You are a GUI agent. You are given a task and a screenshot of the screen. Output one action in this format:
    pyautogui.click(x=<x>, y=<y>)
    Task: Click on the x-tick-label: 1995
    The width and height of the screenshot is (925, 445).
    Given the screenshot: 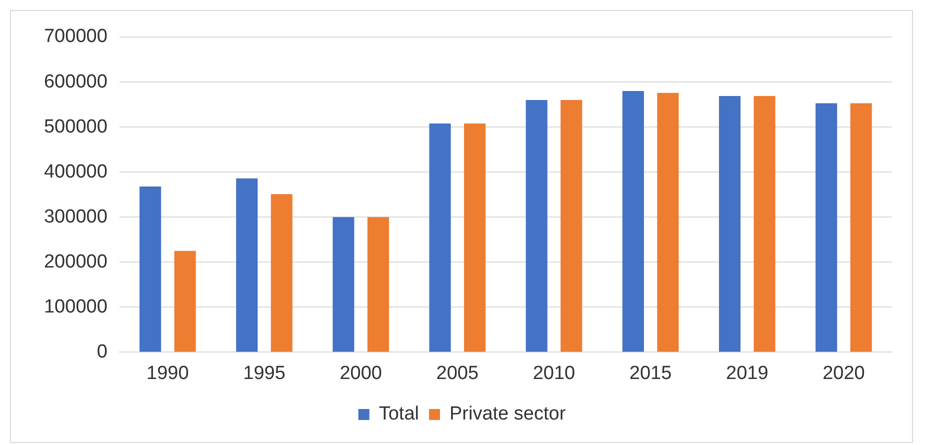 What is the action you would take?
    pyautogui.click(x=264, y=373)
    